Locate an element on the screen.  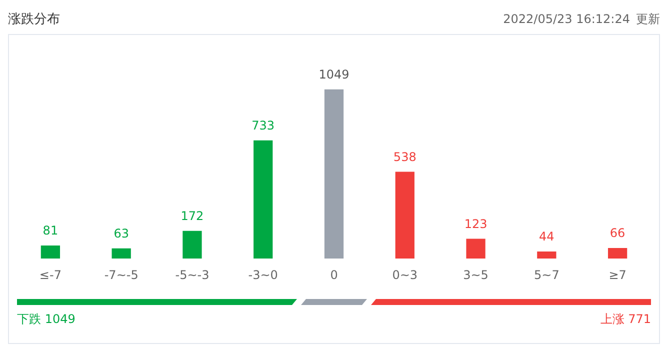
x-tick-label: 5~7 is located at coordinates (547, 275).